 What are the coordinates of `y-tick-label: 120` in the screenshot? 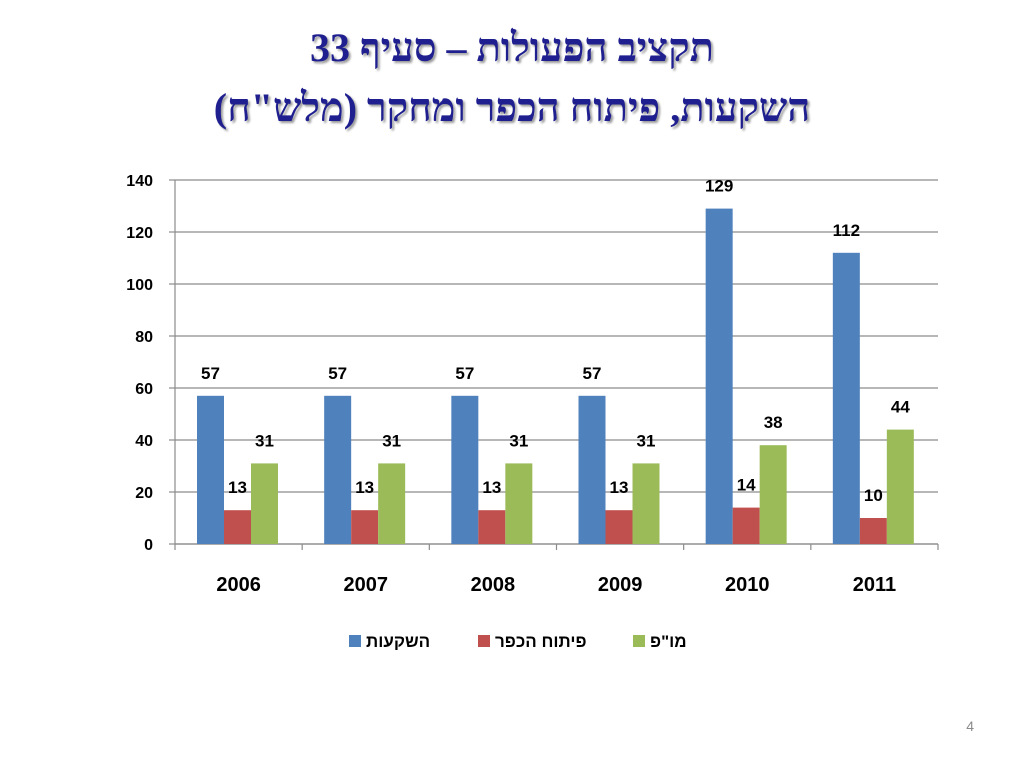 It's located at (139, 233).